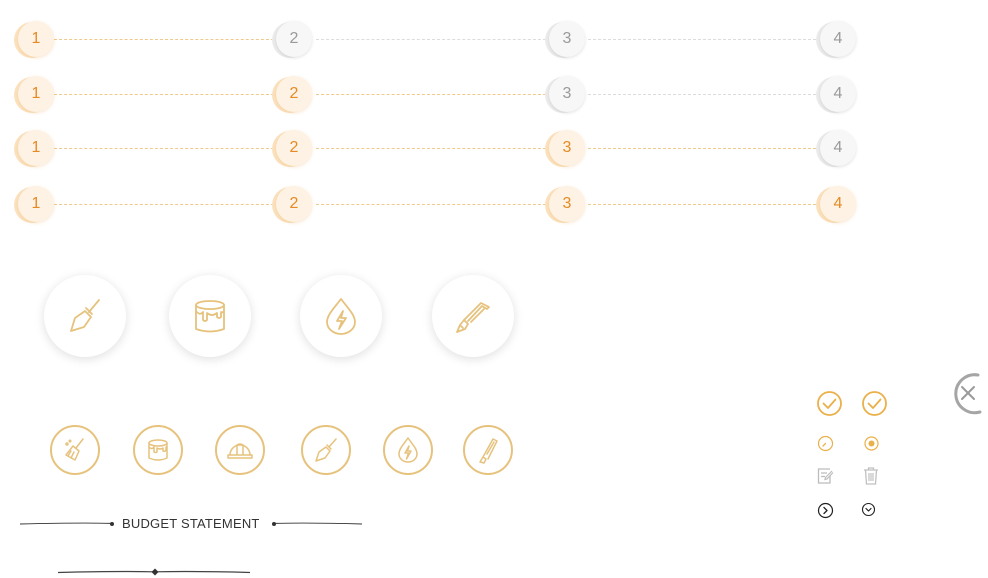  What do you see at coordinates (871, 476) in the screenshot?
I see `trash-icon` at bounding box center [871, 476].